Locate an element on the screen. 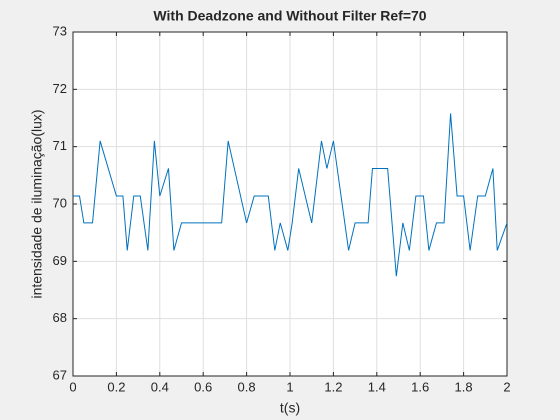  y-tick-label: 73 is located at coordinates (60, 30).